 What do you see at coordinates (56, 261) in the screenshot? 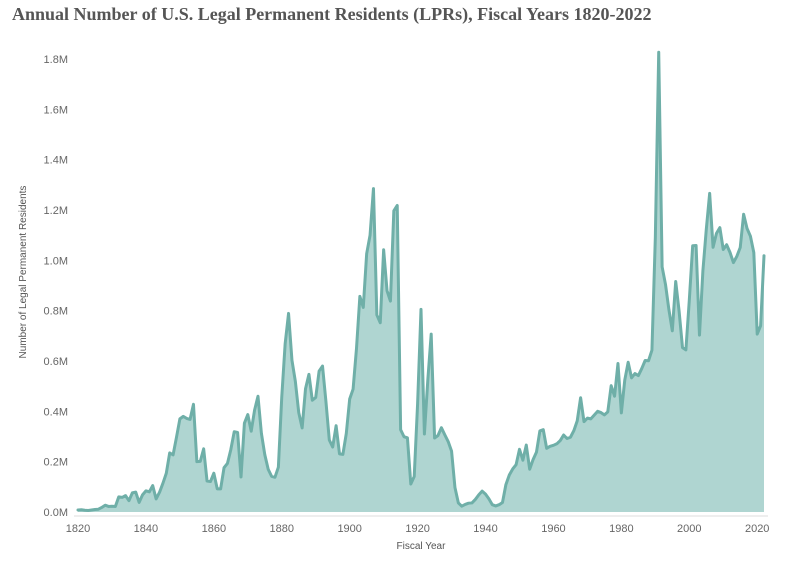
I see `y-tick-label: 1.0M` at bounding box center [56, 261].